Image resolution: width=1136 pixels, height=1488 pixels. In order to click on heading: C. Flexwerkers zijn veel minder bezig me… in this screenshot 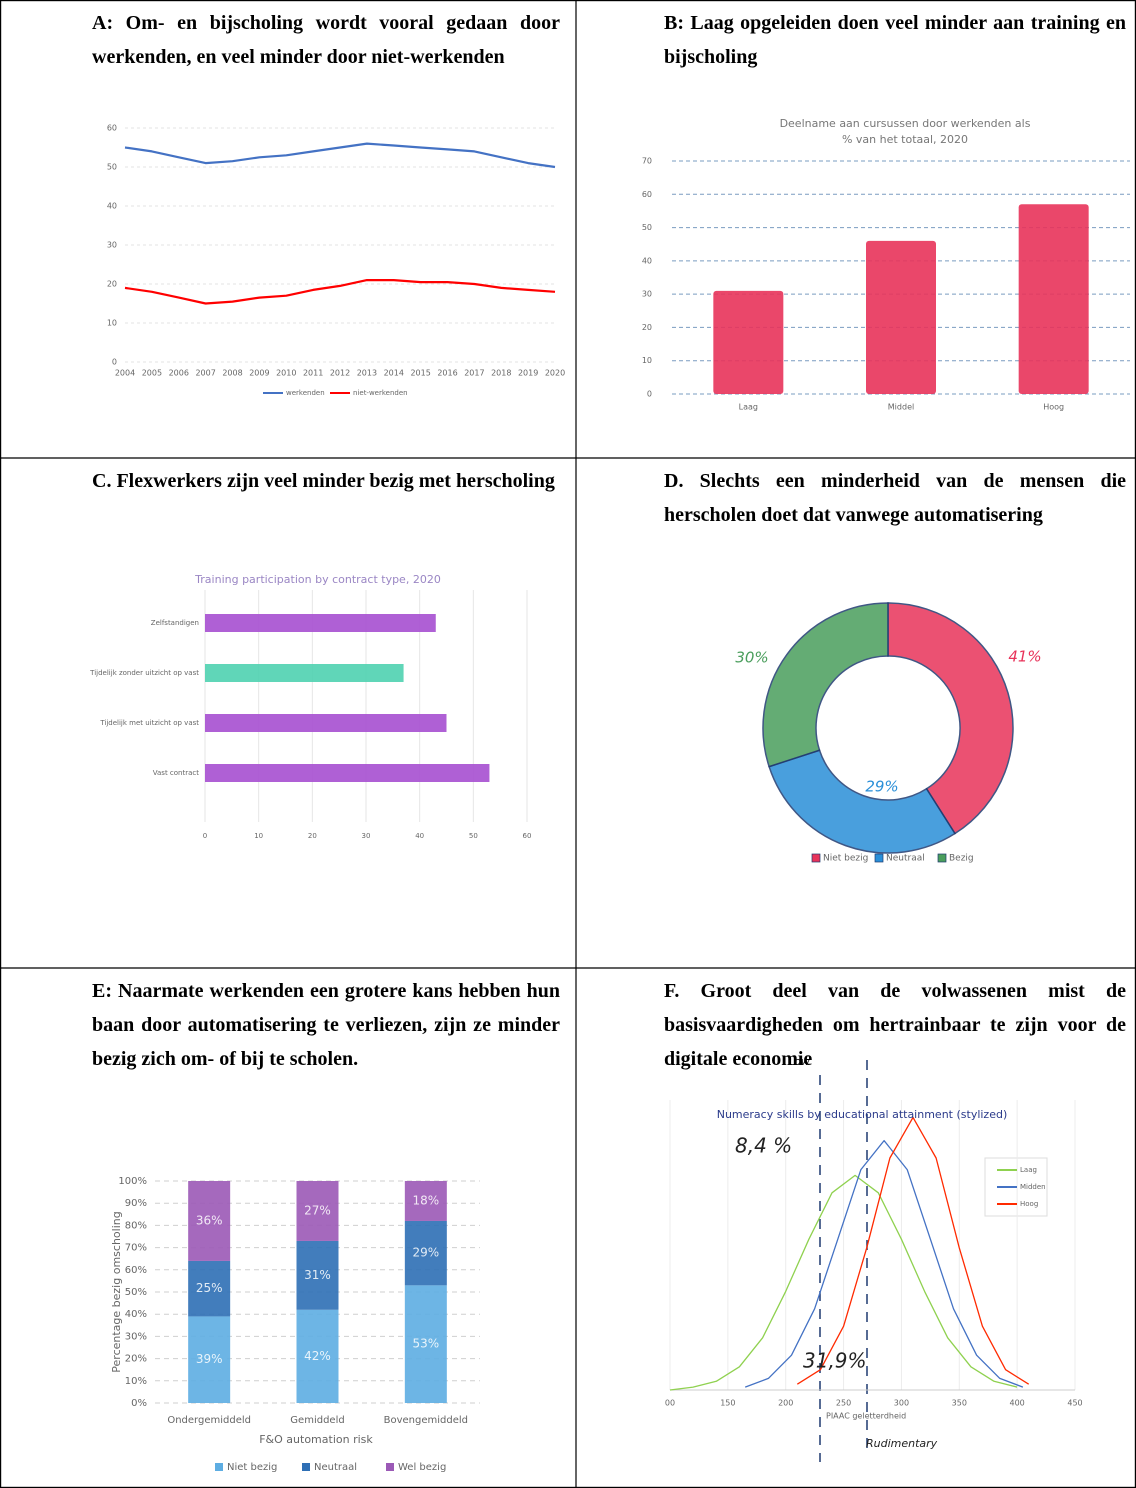, I will do `click(323, 481)`.